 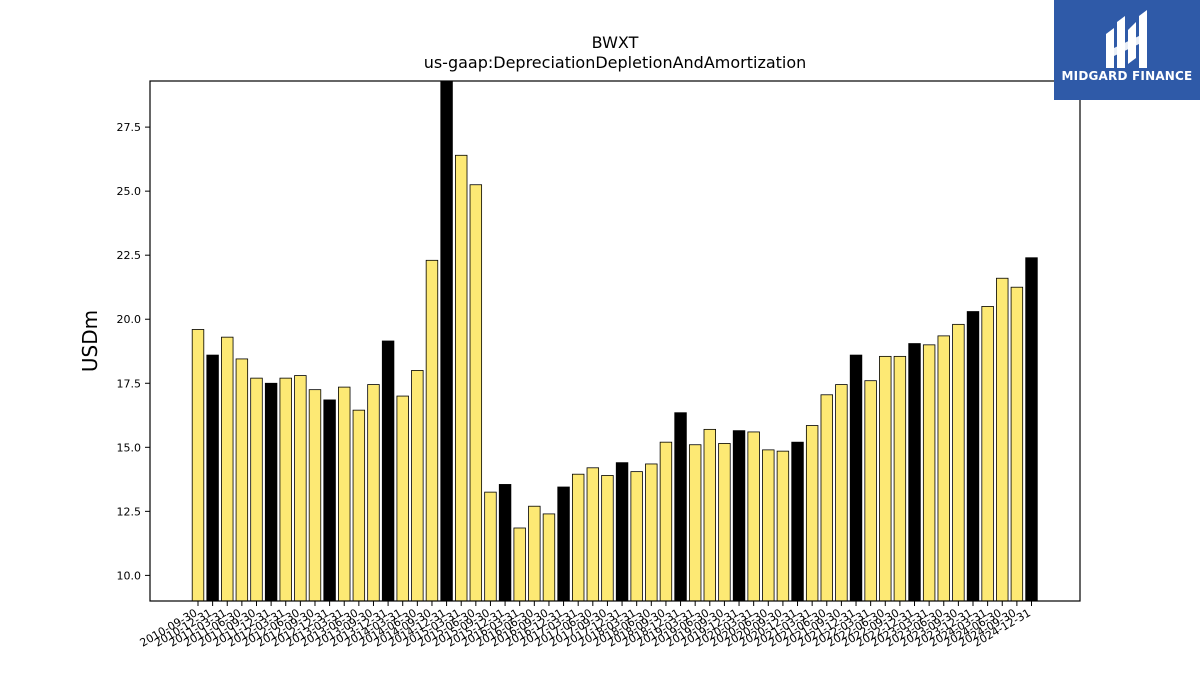 I want to click on y-axis-label: USDm, so click(x=90, y=341).